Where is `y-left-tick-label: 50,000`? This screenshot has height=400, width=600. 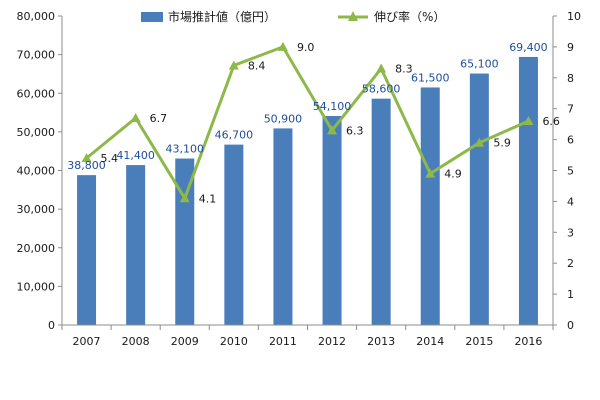 y-left-tick-label: 50,000 is located at coordinates (36, 132).